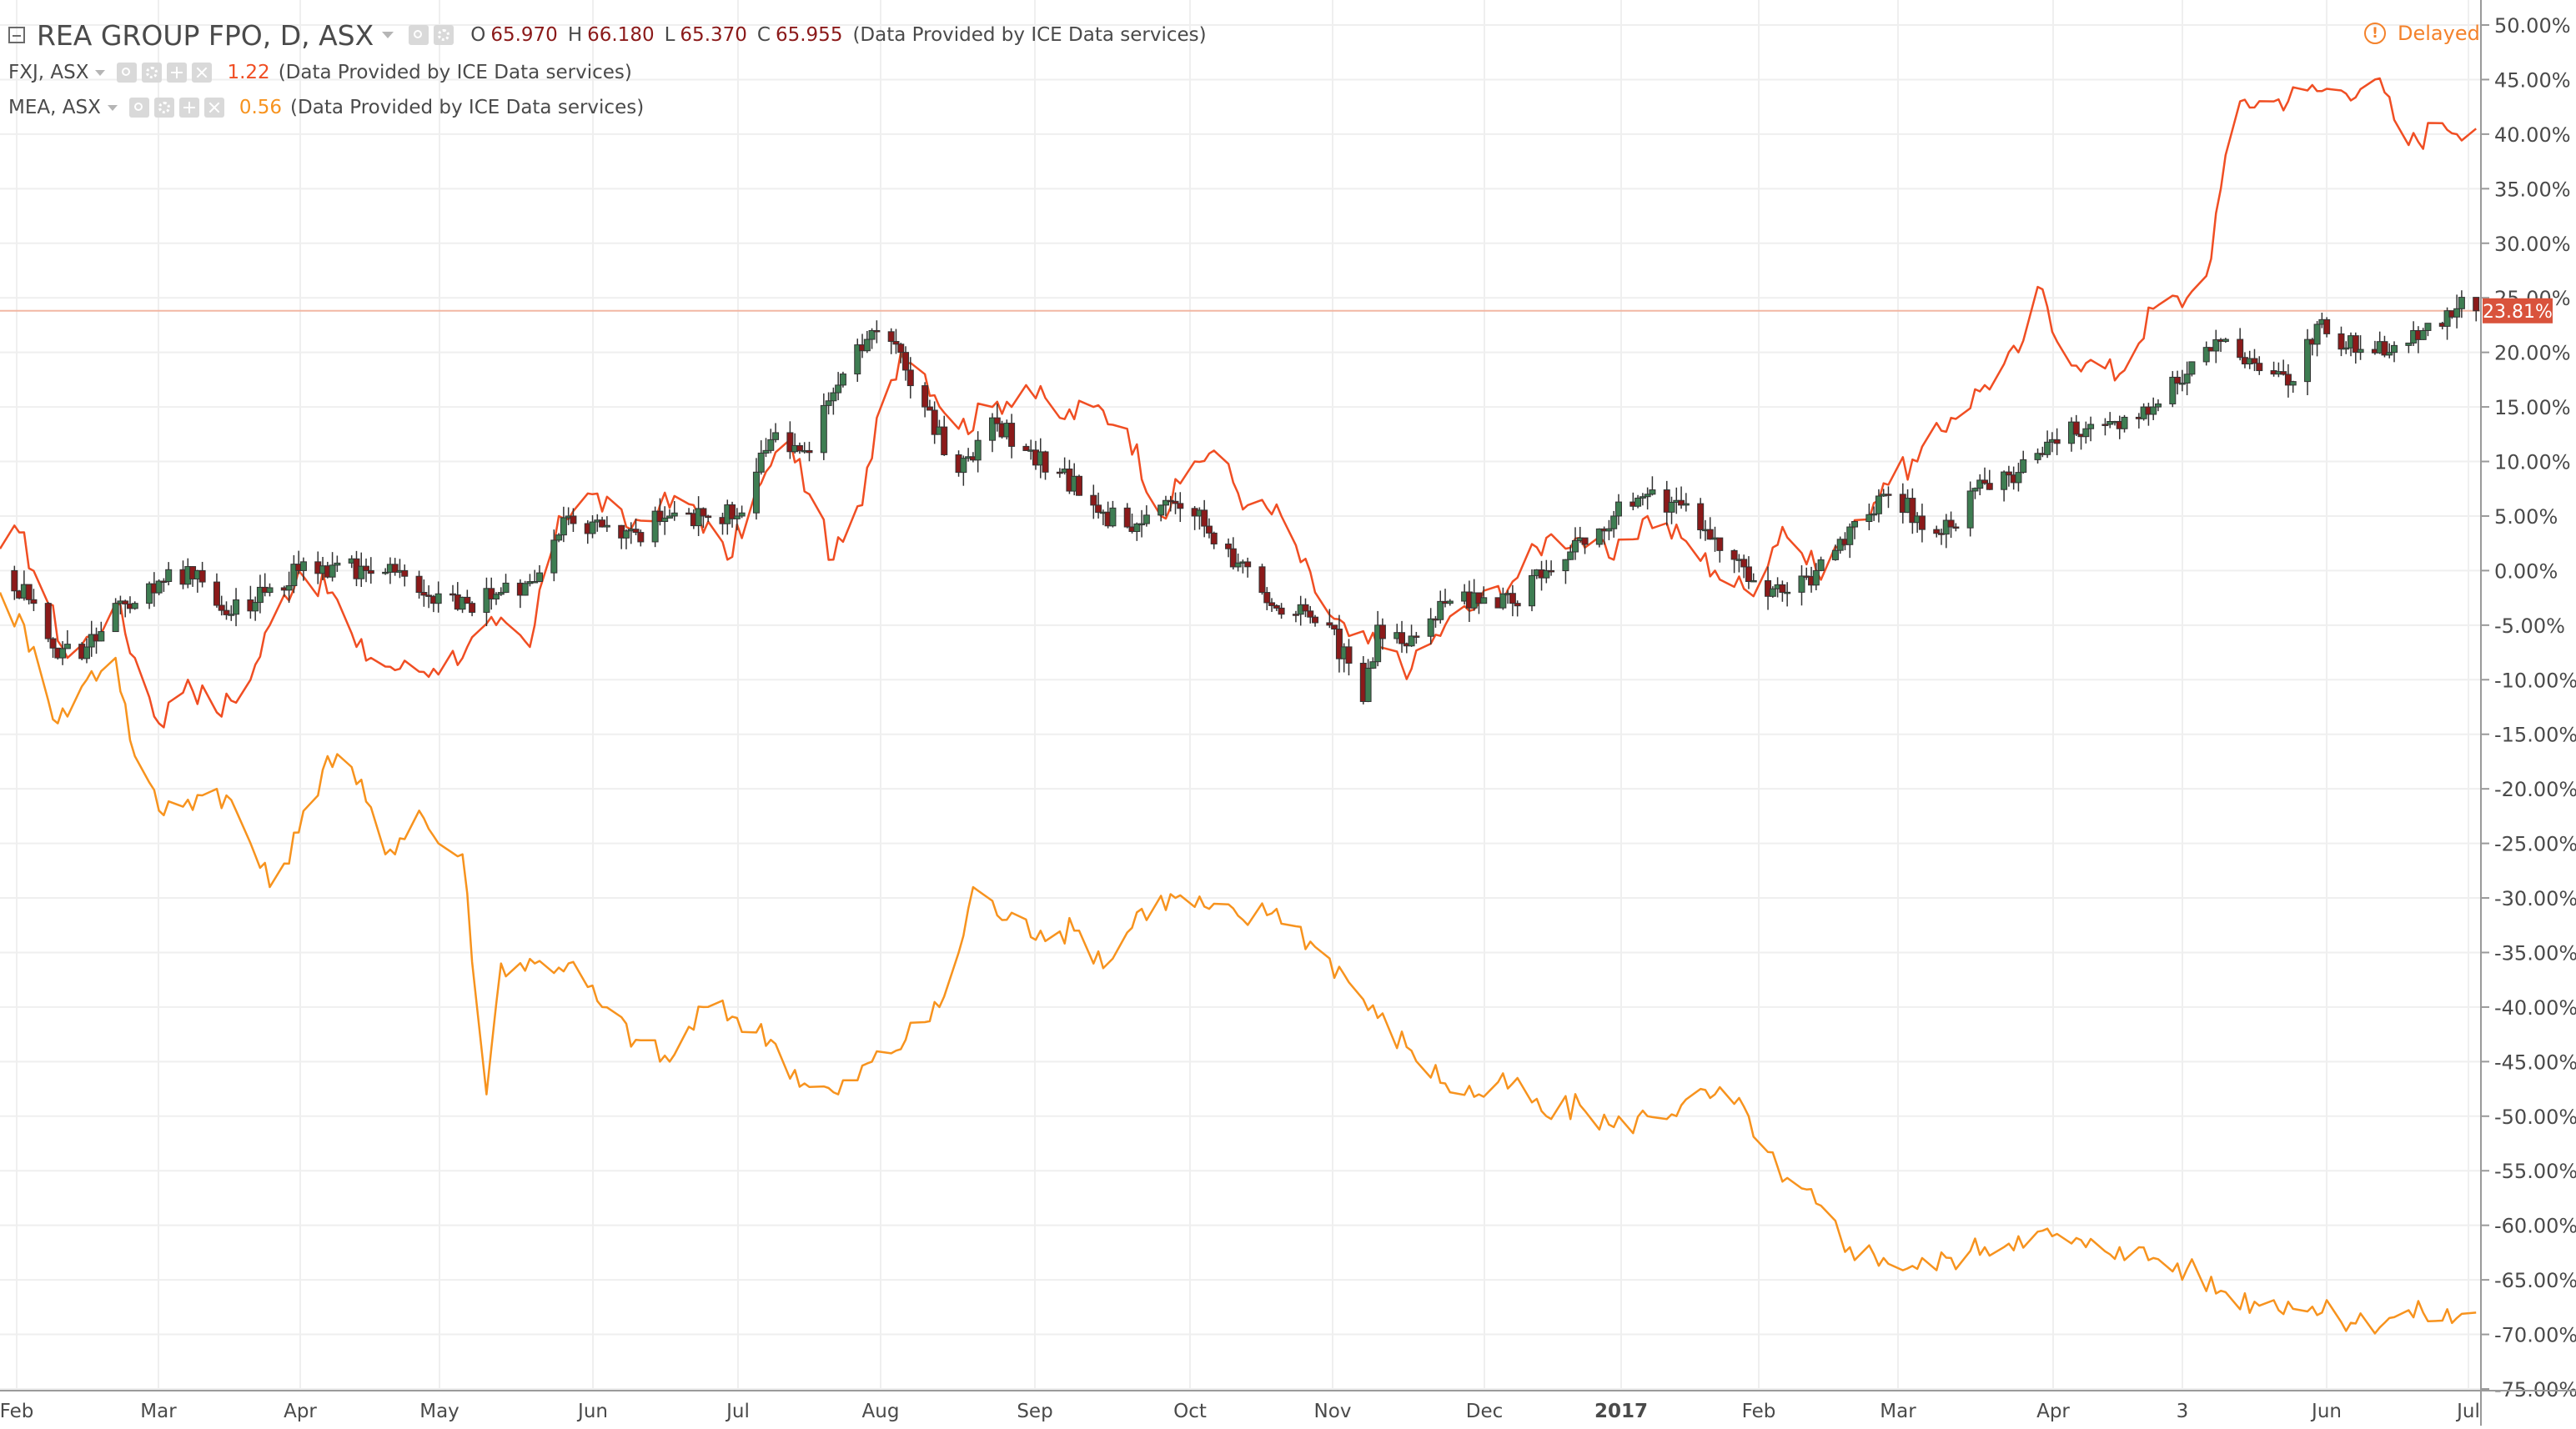  I want to click on compare-symbol-mea: MEA, ASX, so click(54, 108).